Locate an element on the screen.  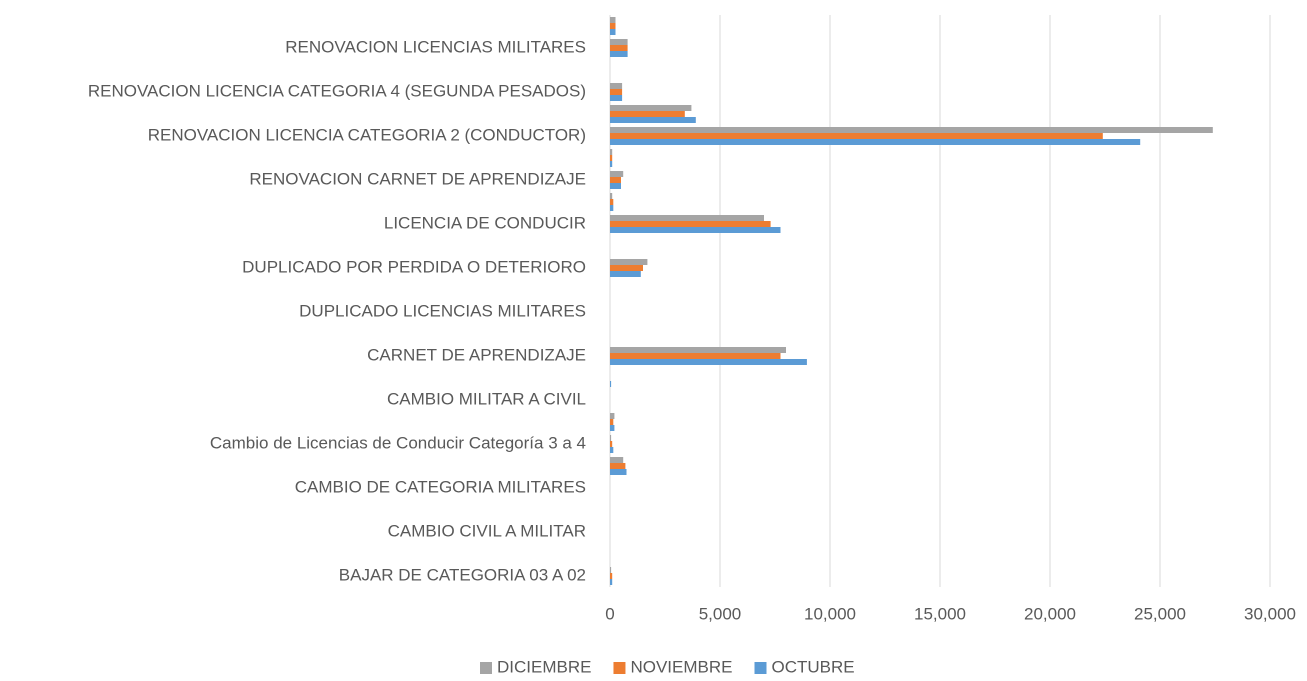
y-tick-label: RENOVACION CARNET DE APRENDIZAJE is located at coordinates (417, 178).